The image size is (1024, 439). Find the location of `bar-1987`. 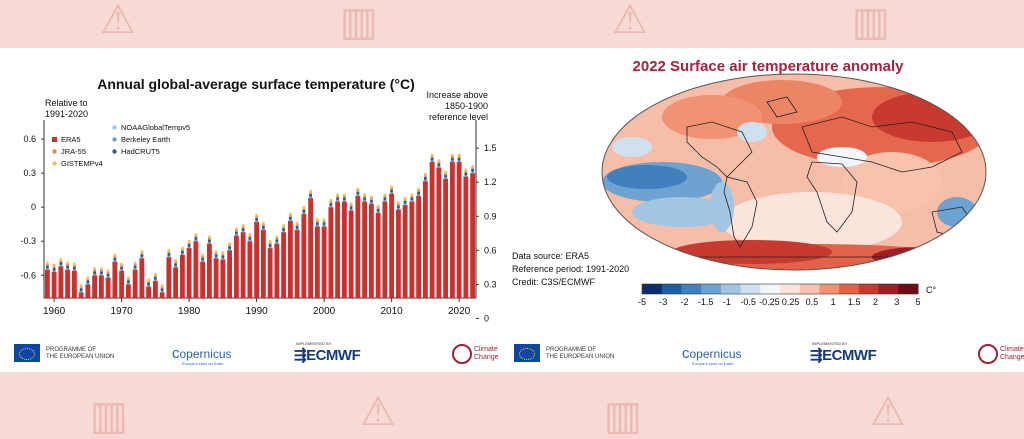

bar-1987 is located at coordinates (236, 266).